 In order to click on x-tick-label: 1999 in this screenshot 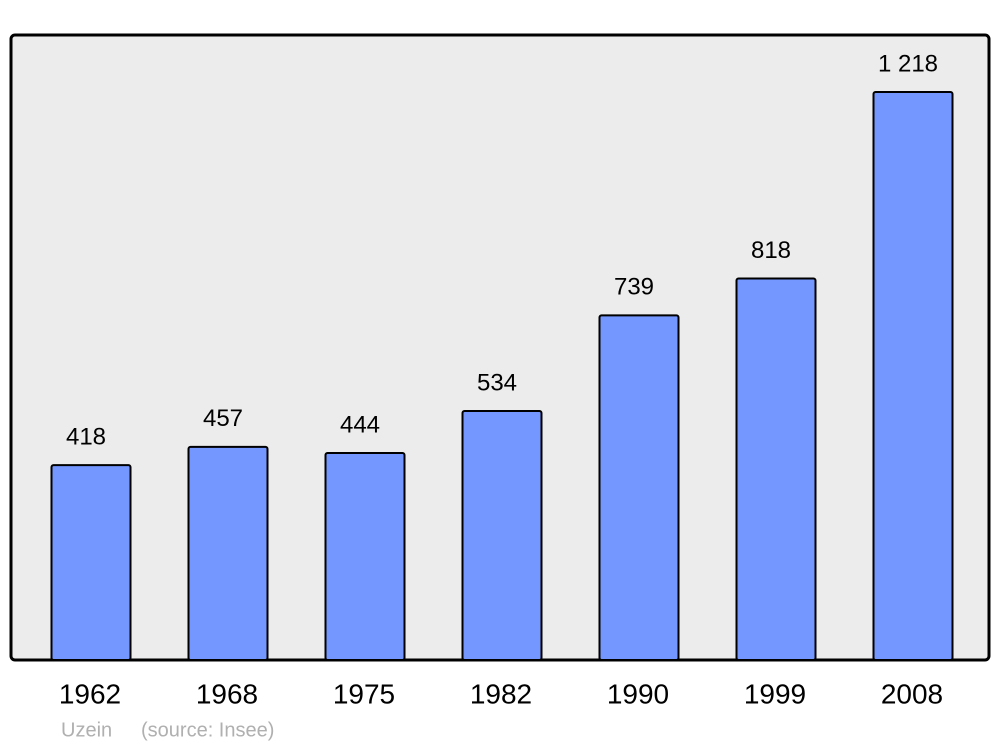, I will do `click(775, 693)`.